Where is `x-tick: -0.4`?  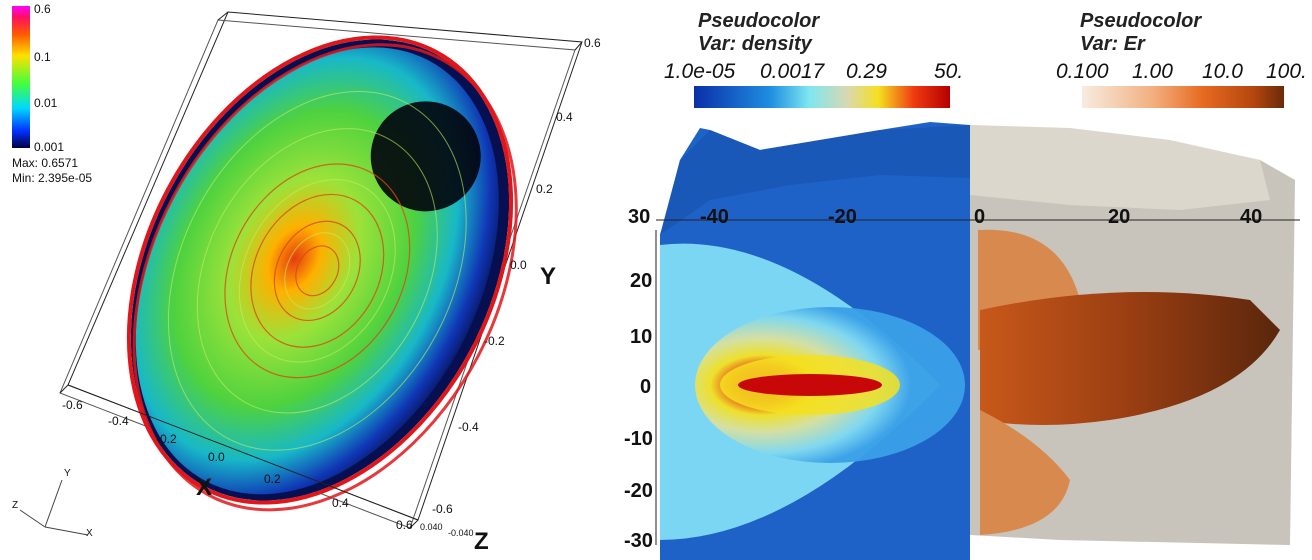 x-tick: -0.4 is located at coordinates (118, 421).